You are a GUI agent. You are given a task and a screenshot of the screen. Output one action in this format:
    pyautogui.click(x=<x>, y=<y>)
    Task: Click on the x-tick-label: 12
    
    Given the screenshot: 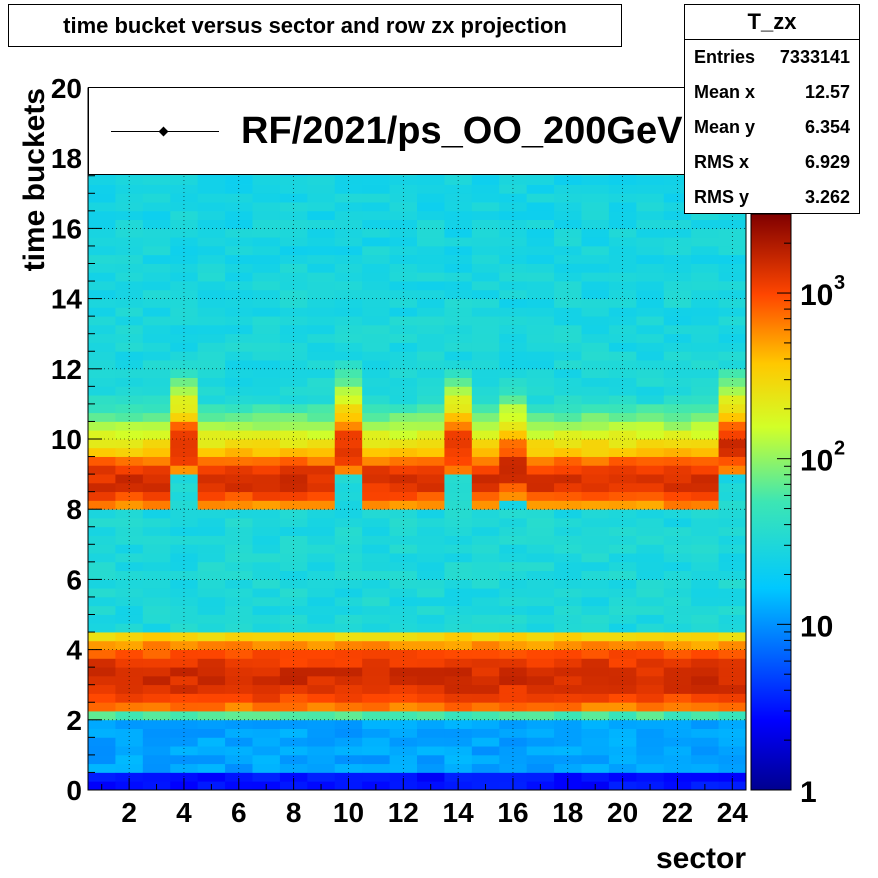 What is the action you would take?
    pyautogui.click(x=403, y=812)
    